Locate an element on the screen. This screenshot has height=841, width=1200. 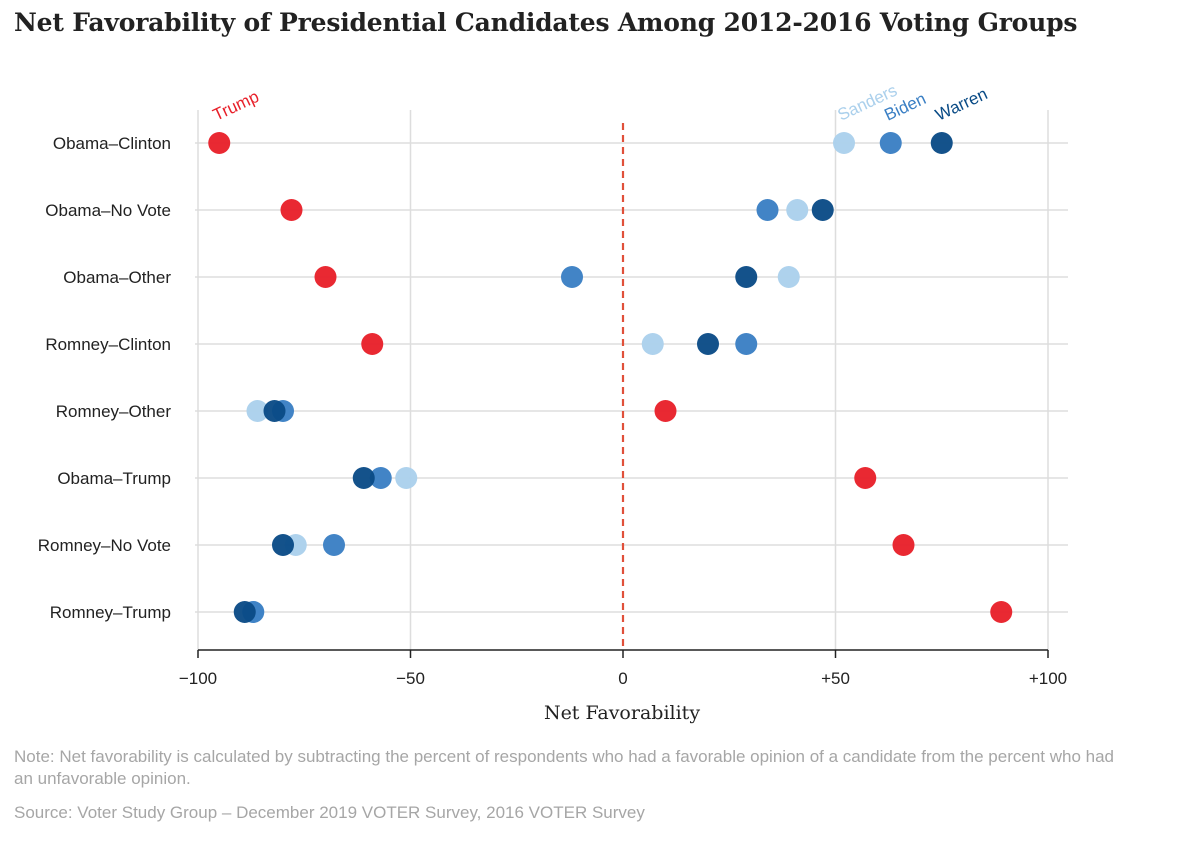
y-tick-label: Obama–Other is located at coordinates (117, 277).